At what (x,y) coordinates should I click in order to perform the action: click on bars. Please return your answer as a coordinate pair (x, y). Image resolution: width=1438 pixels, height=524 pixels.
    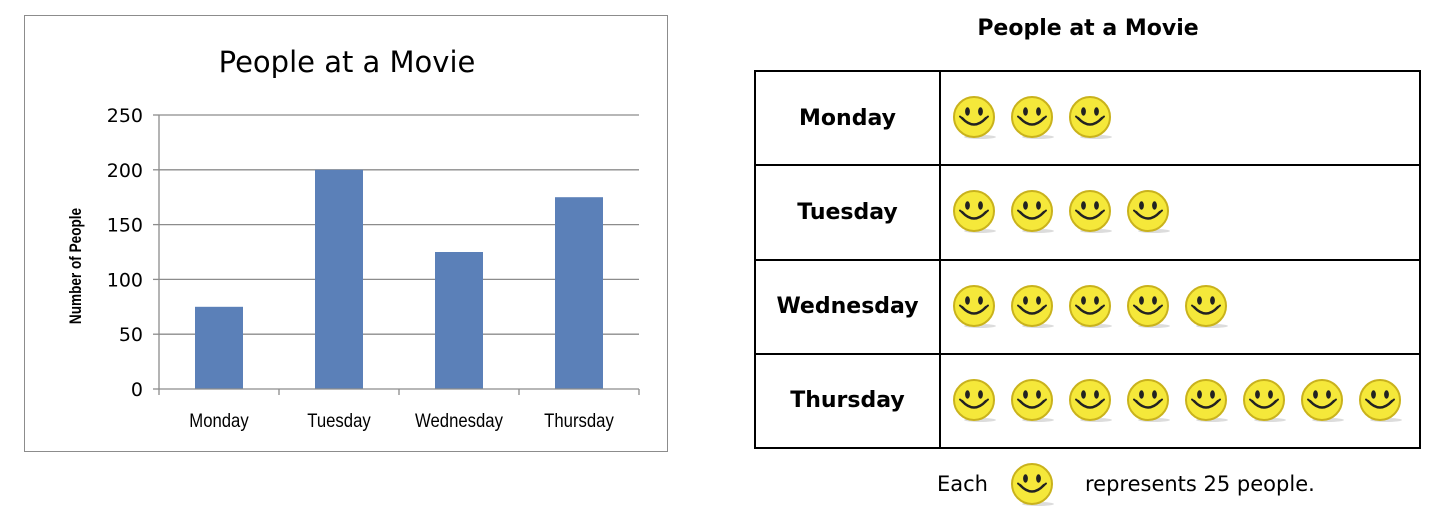
    Looking at the image, I should click on (399, 279).